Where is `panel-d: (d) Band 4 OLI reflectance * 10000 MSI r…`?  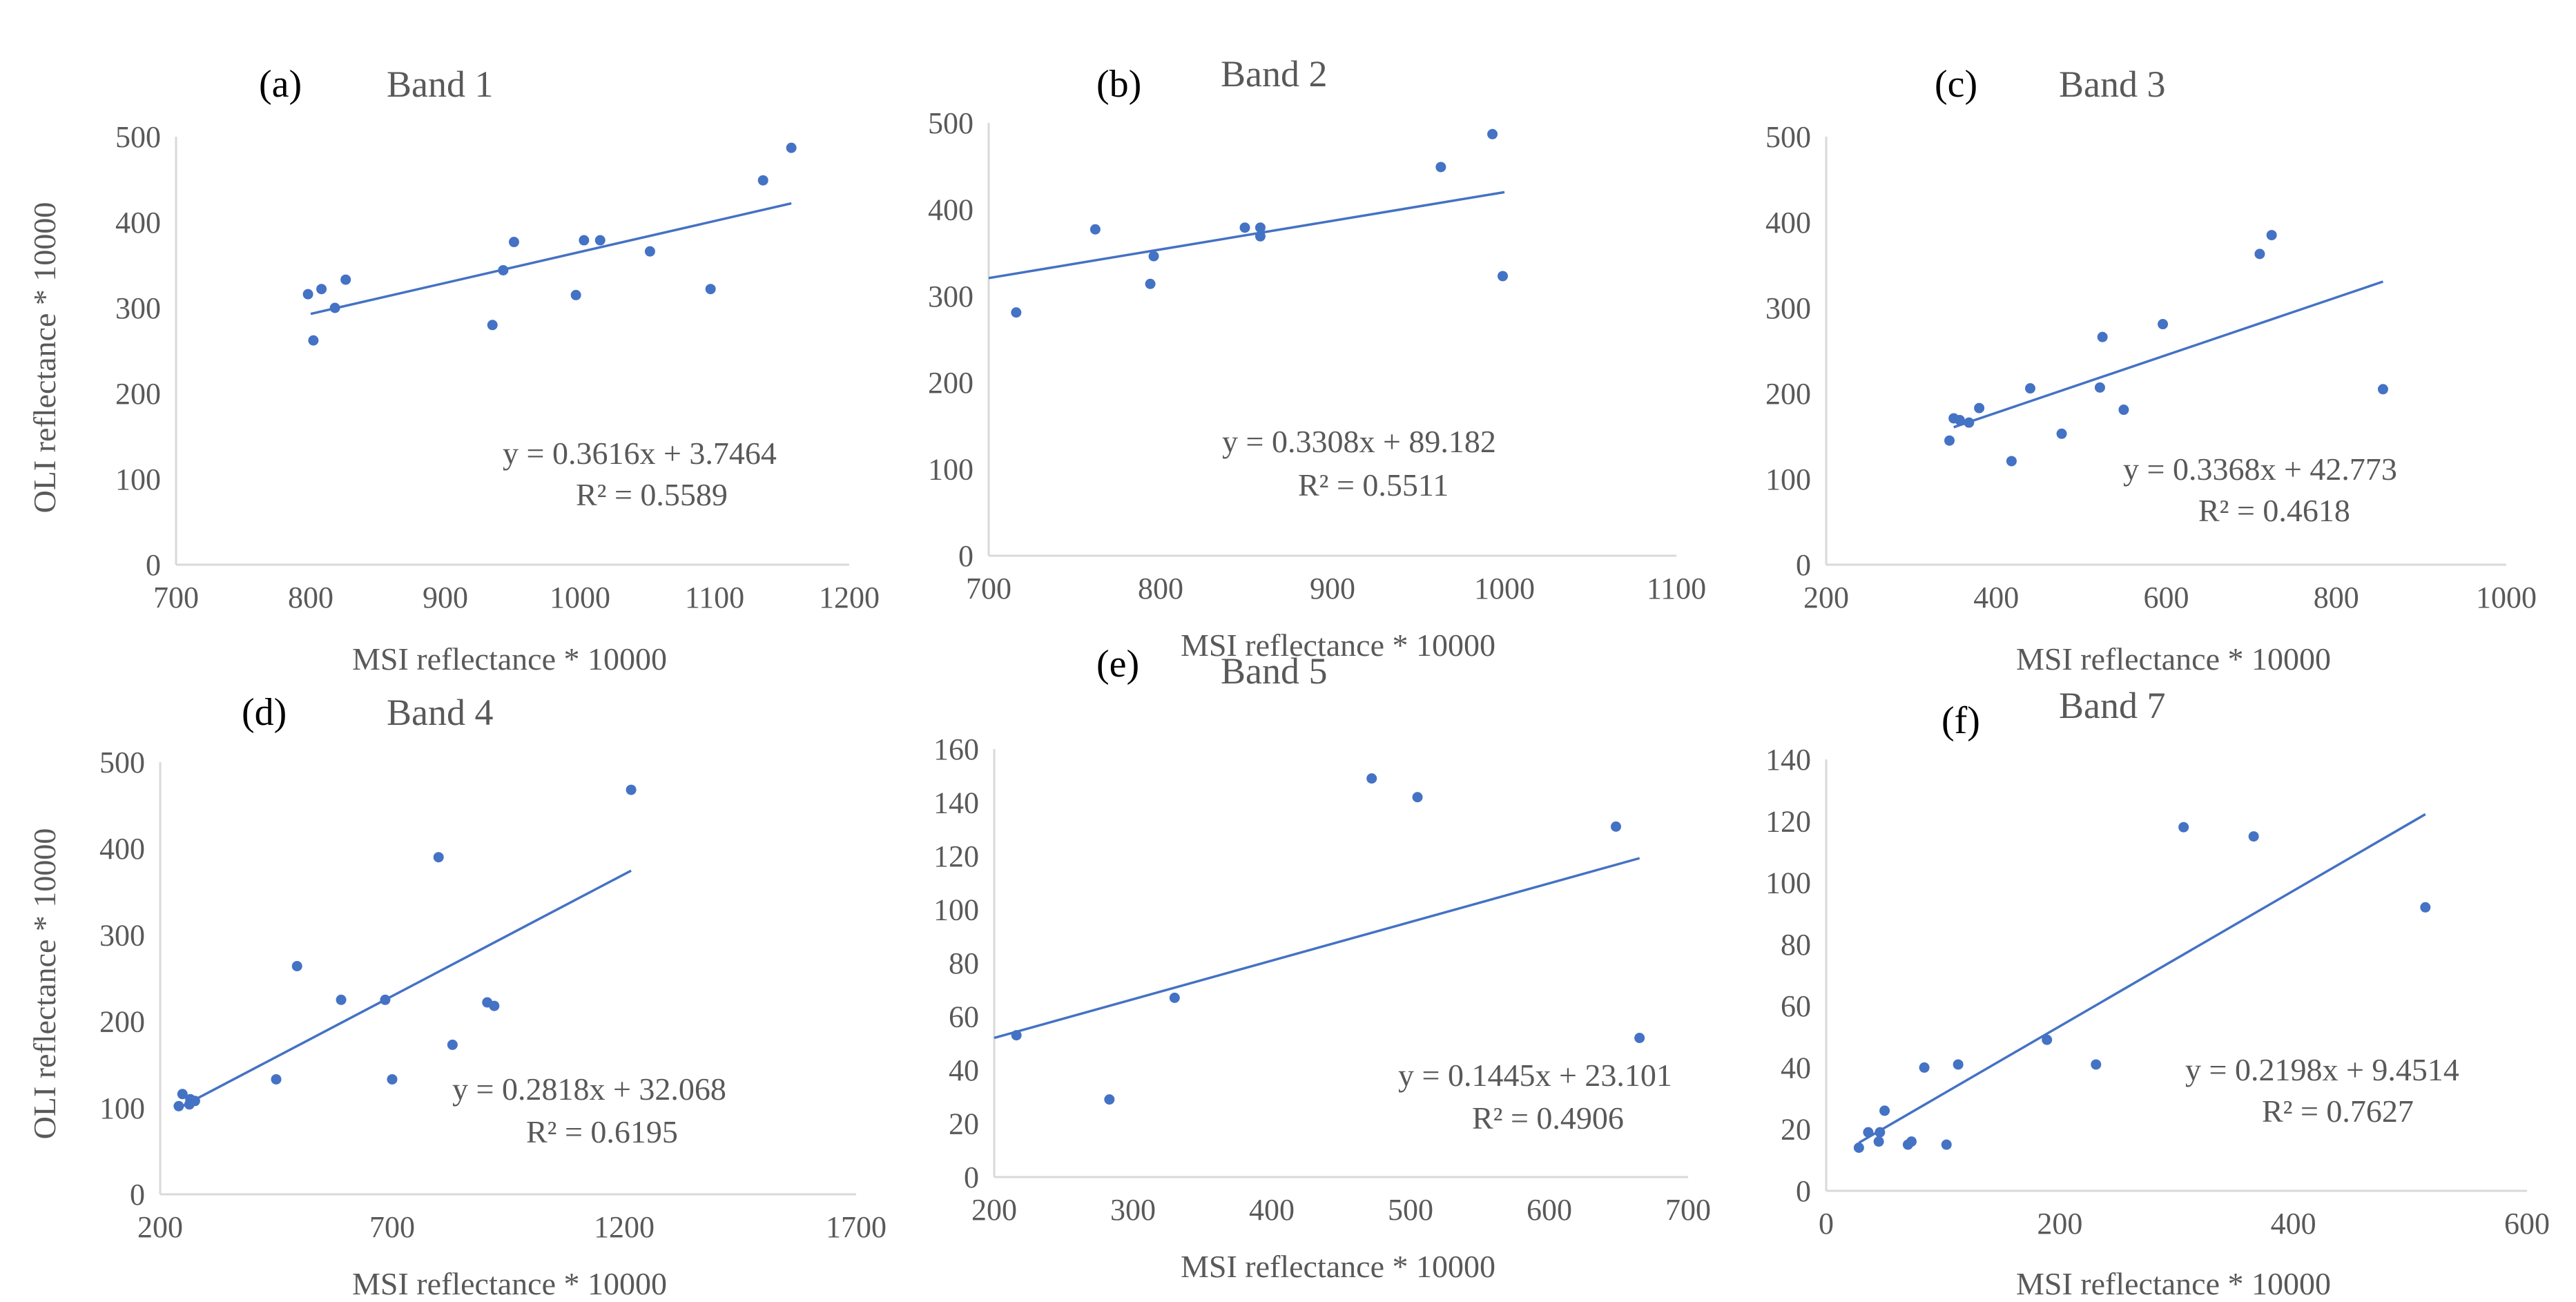
panel-d: (d) Band 4 OLI reflectance * 10000 MSI r… is located at coordinates (377, 996).